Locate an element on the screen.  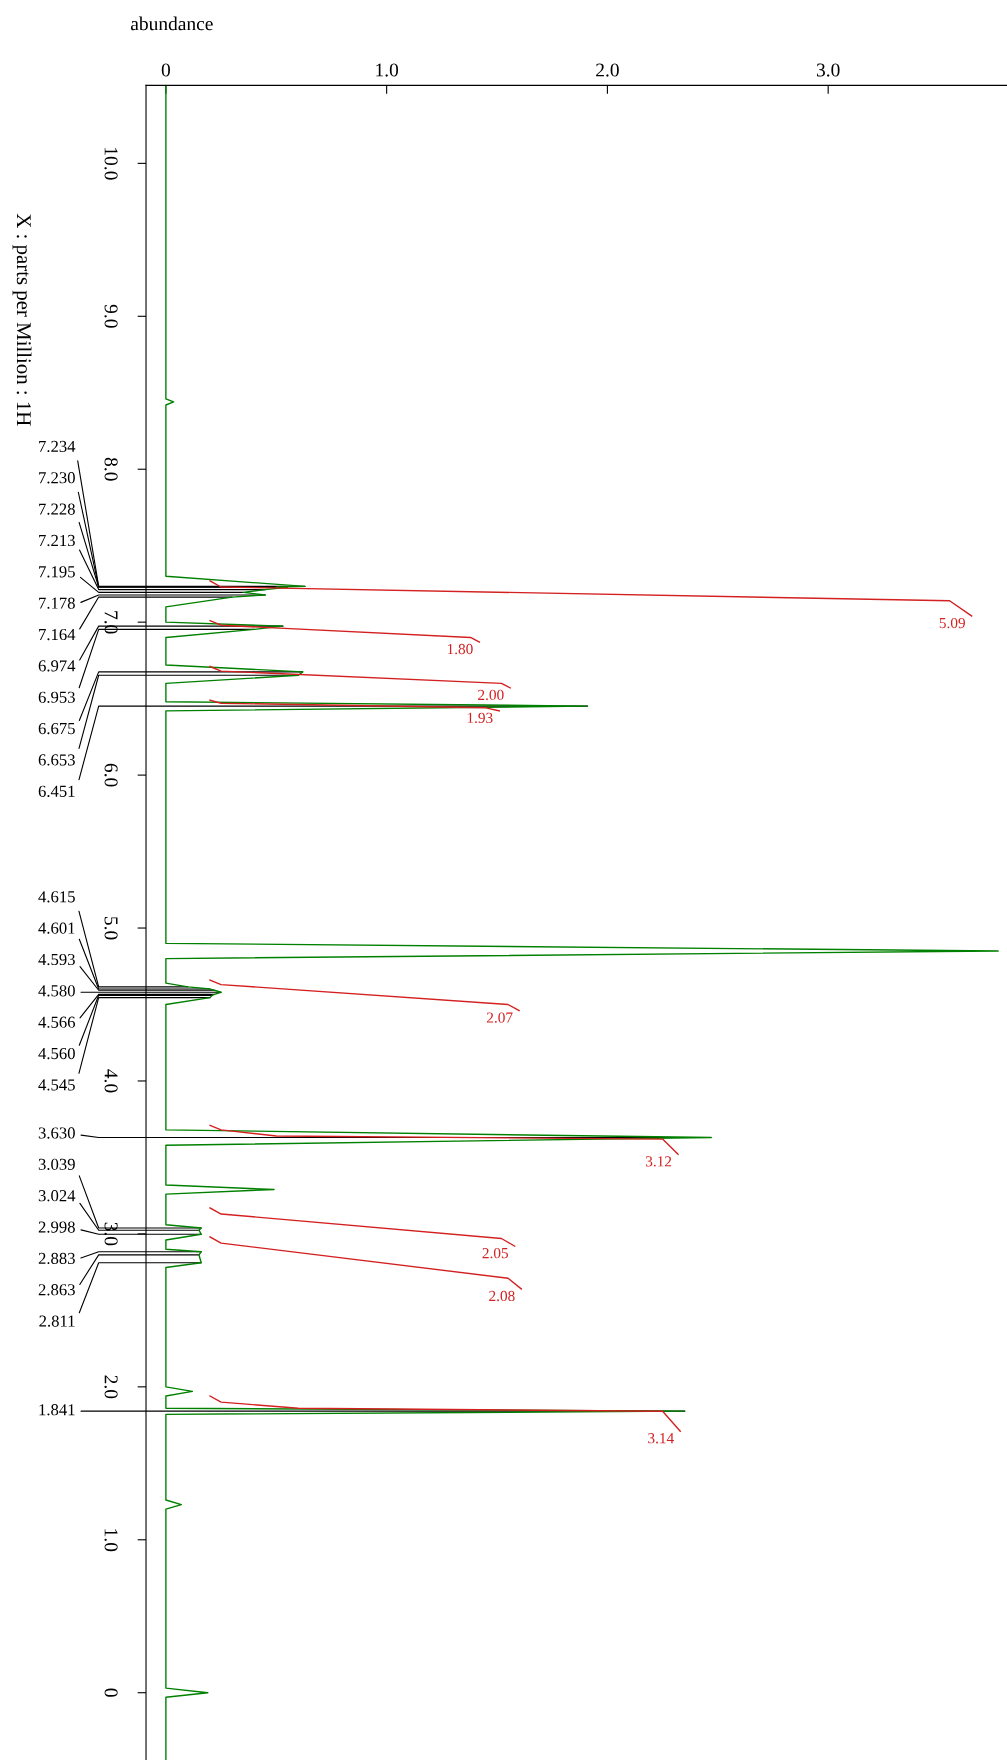
y-tick-label: 10.0 is located at coordinates (111, 164).